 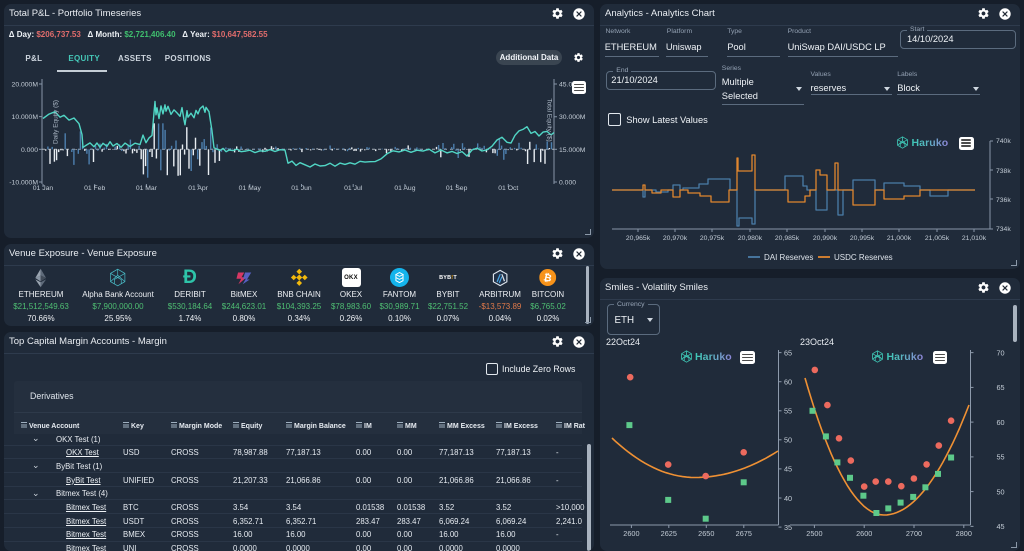 I want to click on svg-text: 20,975k, so click(x=712, y=238).